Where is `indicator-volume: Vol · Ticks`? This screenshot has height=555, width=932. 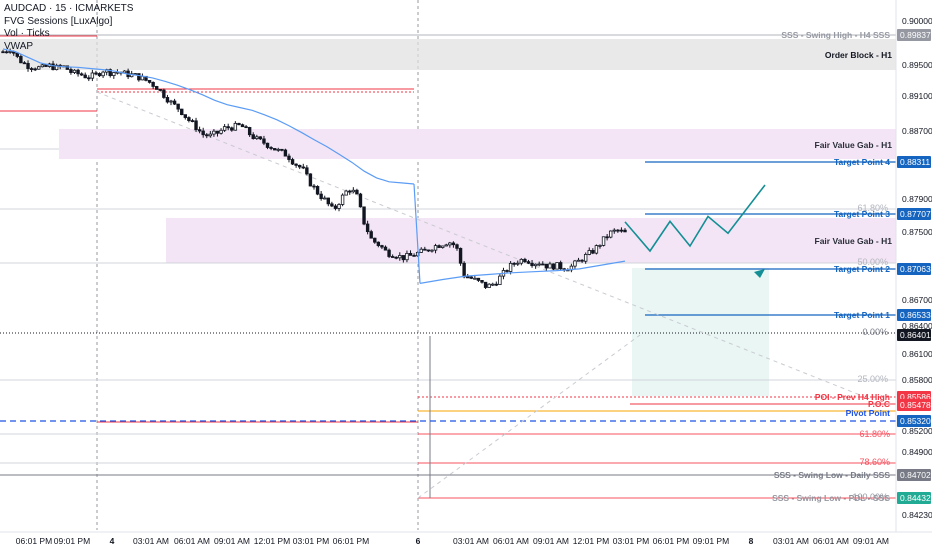
indicator-volume: Vol · Ticks is located at coordinates (27, 33).